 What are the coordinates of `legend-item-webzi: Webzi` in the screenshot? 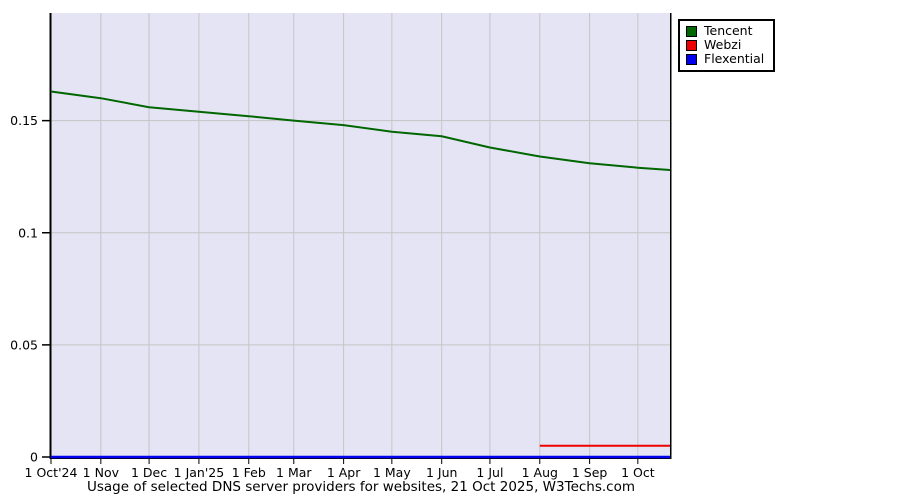 It's located at (725, 45).